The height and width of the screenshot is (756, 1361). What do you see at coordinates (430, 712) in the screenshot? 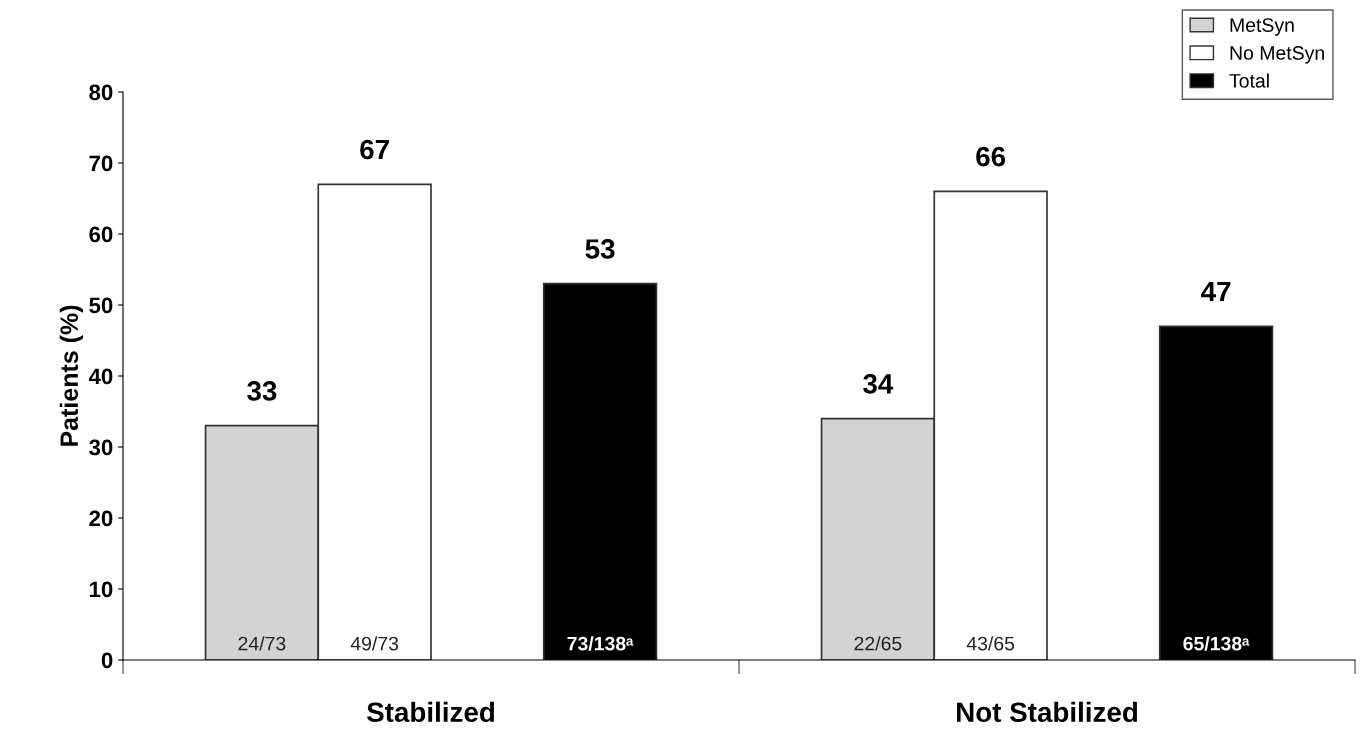
I see `x-tick-label: Stabilized` at bounding box center [430, 712].